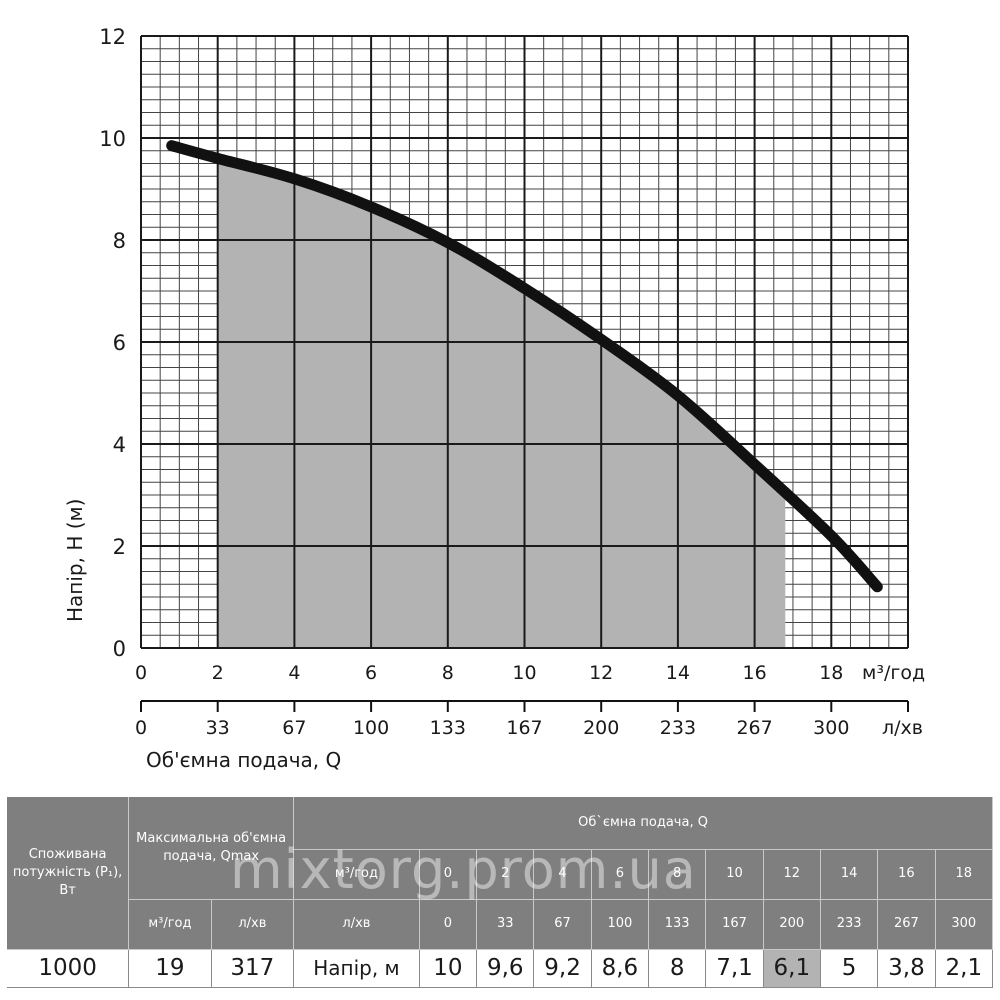 This screenshot has height=1000, width=1000. Describe the element at coordinates (906, 924) in the screenshot. I see `flow-l-cell: 267` at that location.